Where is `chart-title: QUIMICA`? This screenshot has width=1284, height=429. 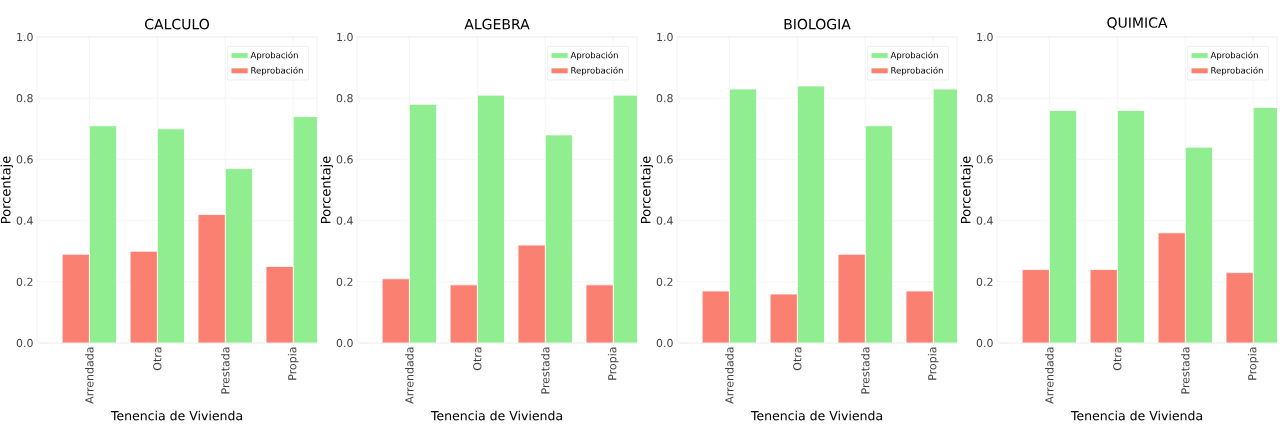
chart-title: QUIMICA is located at coordinates (1137, 23).